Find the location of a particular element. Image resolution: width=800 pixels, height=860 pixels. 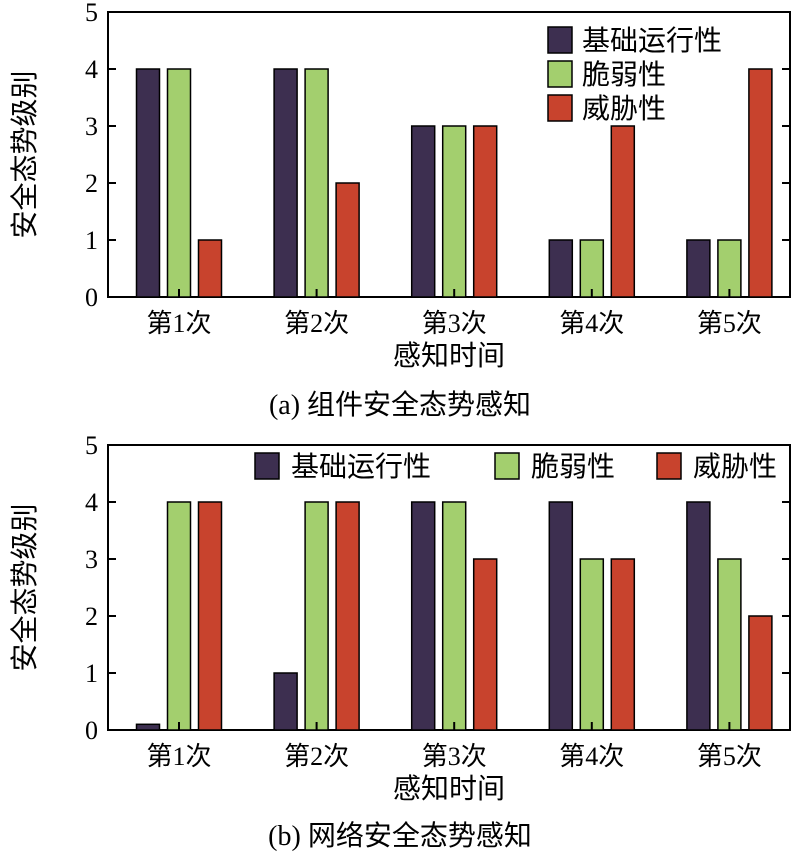

bar-a-s3-c1 is located at coordinates (210, 268).